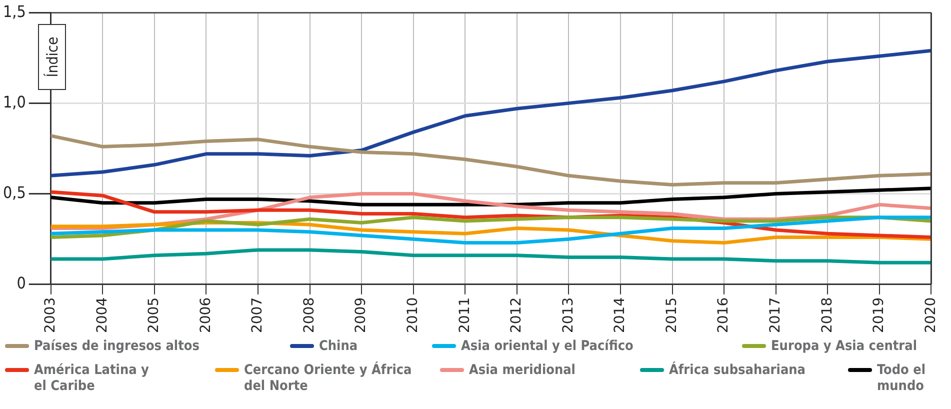 Image resolution: width=951 pixels, height=409 pixels. Describe the element at coordinates (464, 315) in the screenshot. I see `x-tick-label: 2011` at that location.